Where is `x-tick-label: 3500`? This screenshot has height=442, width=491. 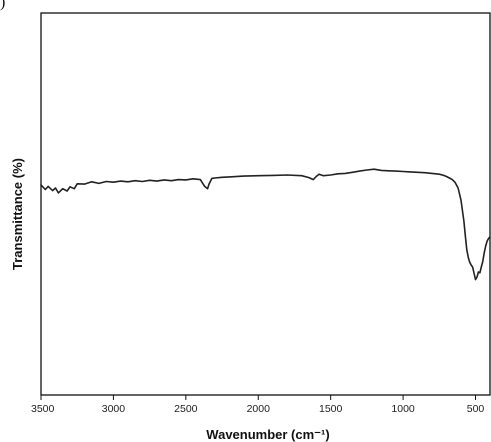 x-tick-label: 3500 is located at coordinates (43, 409).